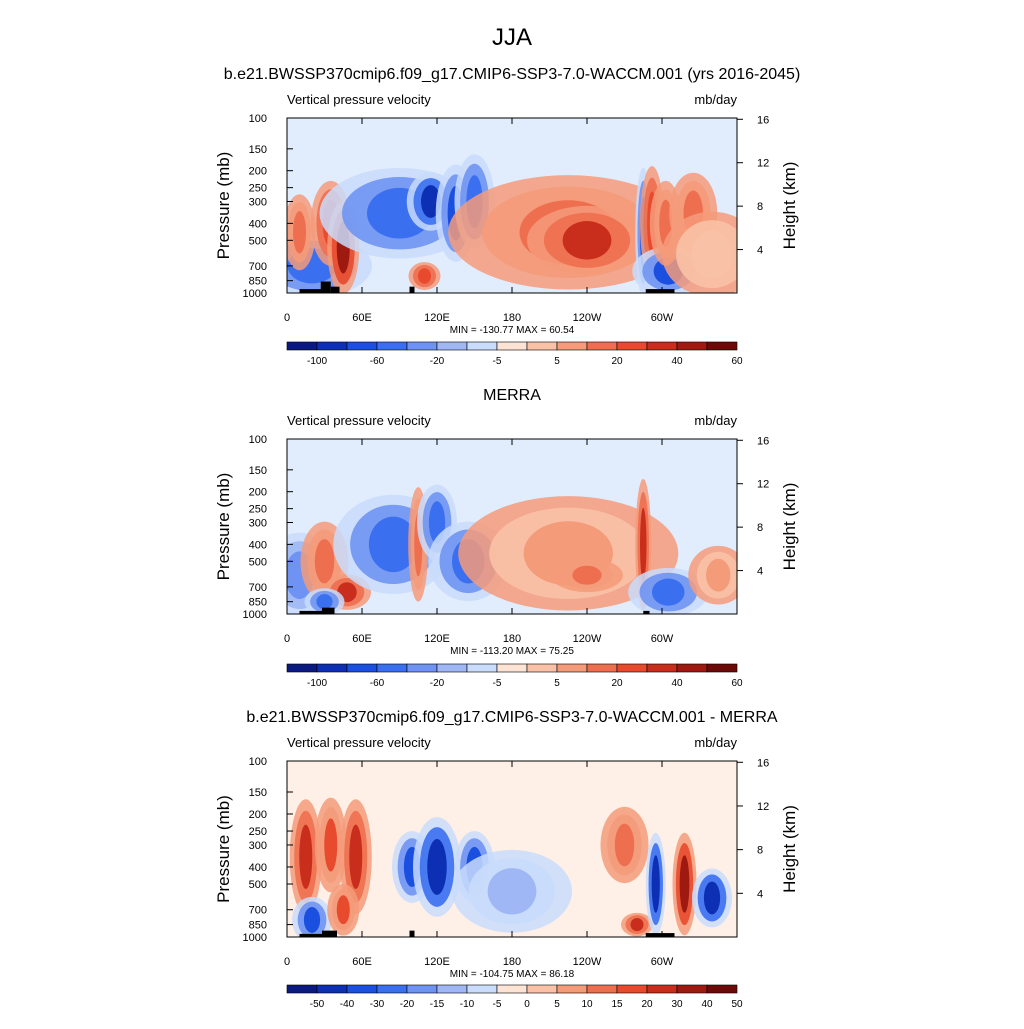 This screenshot has height=1029, width=1024. What do you see at coordinates (258, 282) in the screenshot?
I see `y-tick-label: 850` at bounding box center [258, 282].